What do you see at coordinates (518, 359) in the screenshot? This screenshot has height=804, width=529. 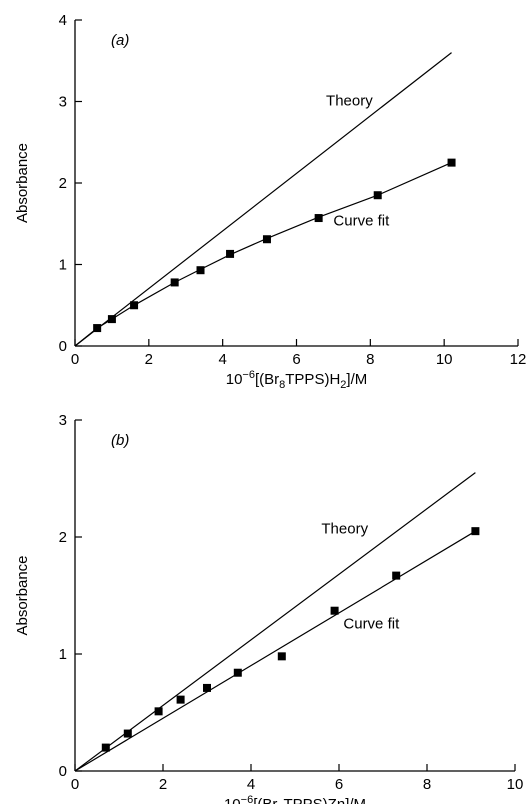 I see `x-tick-label: 12` at bounding box center [518, 359].